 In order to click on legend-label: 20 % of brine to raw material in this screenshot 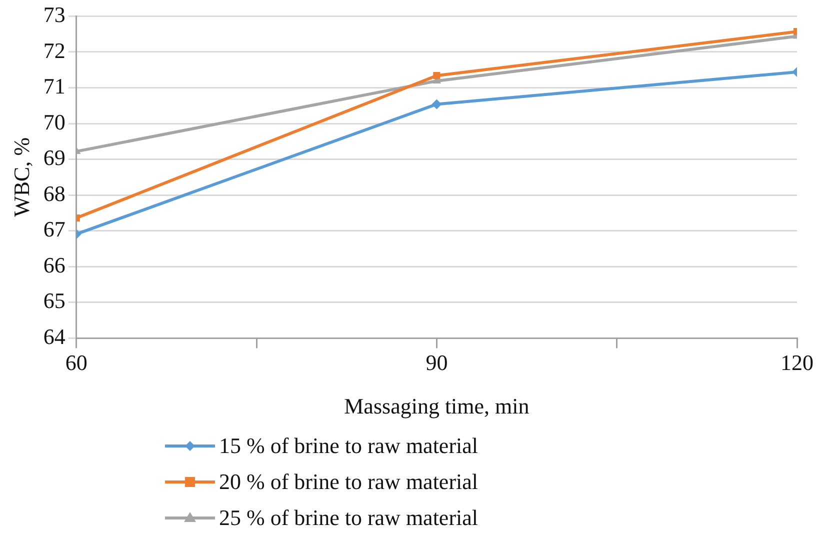, I will do `click(348, 482)`.